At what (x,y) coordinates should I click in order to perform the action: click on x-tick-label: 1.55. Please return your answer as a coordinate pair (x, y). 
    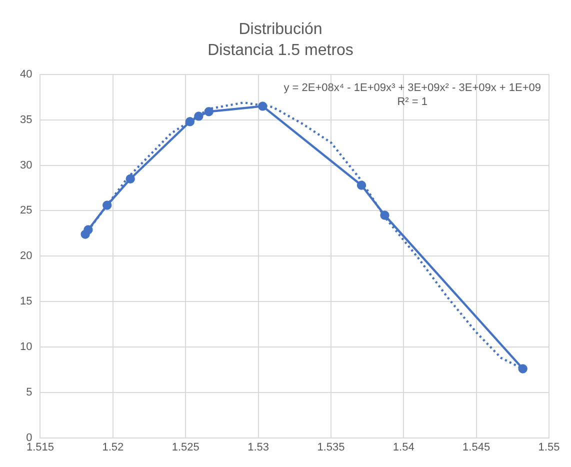
    Looking at the image, I should click on (549, 447).